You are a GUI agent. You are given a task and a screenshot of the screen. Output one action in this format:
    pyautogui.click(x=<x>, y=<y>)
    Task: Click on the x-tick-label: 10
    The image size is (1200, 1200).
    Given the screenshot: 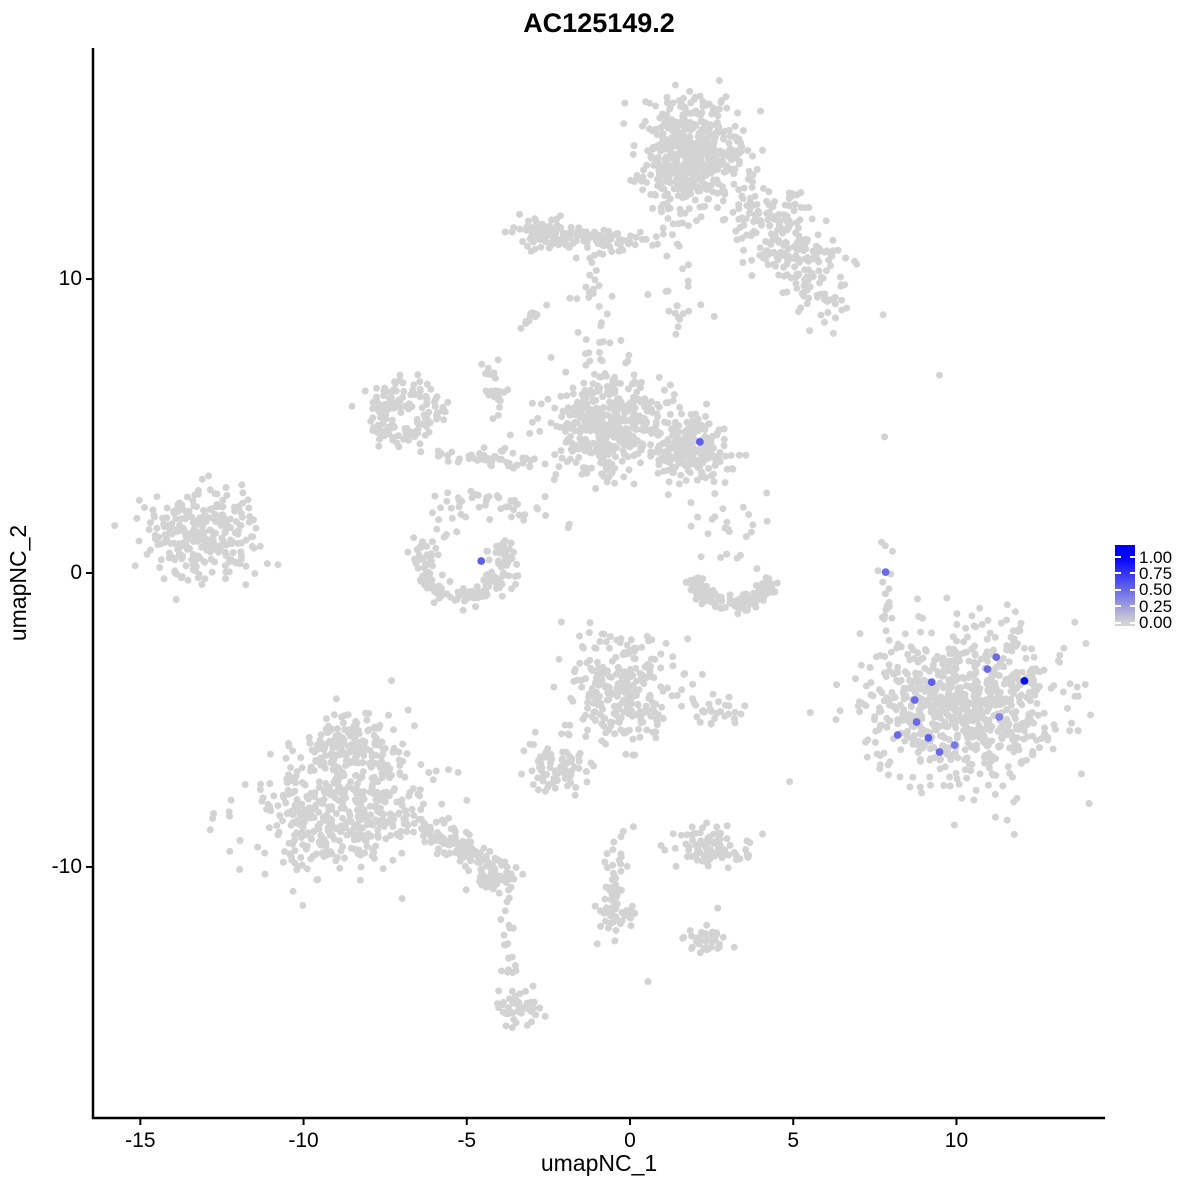 What is the action you would take?
    pyautogui.click(x=956, y=1140)
    